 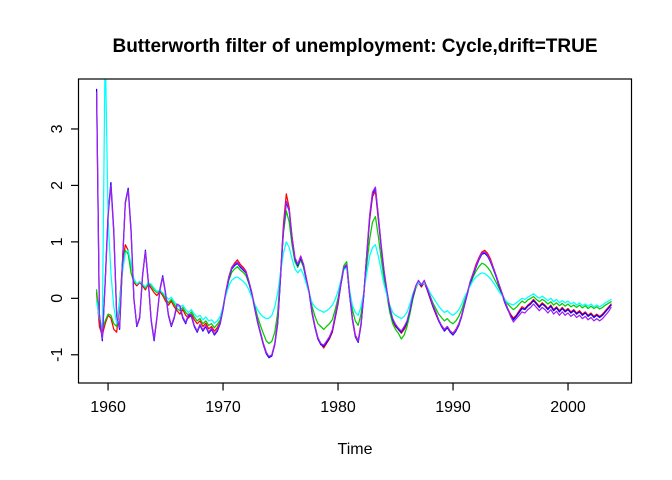 What do you see at coordinates (223, 407) in the screenshot?
I see `x-axis-tick-label: 1970` at bounding box center [223, 407].